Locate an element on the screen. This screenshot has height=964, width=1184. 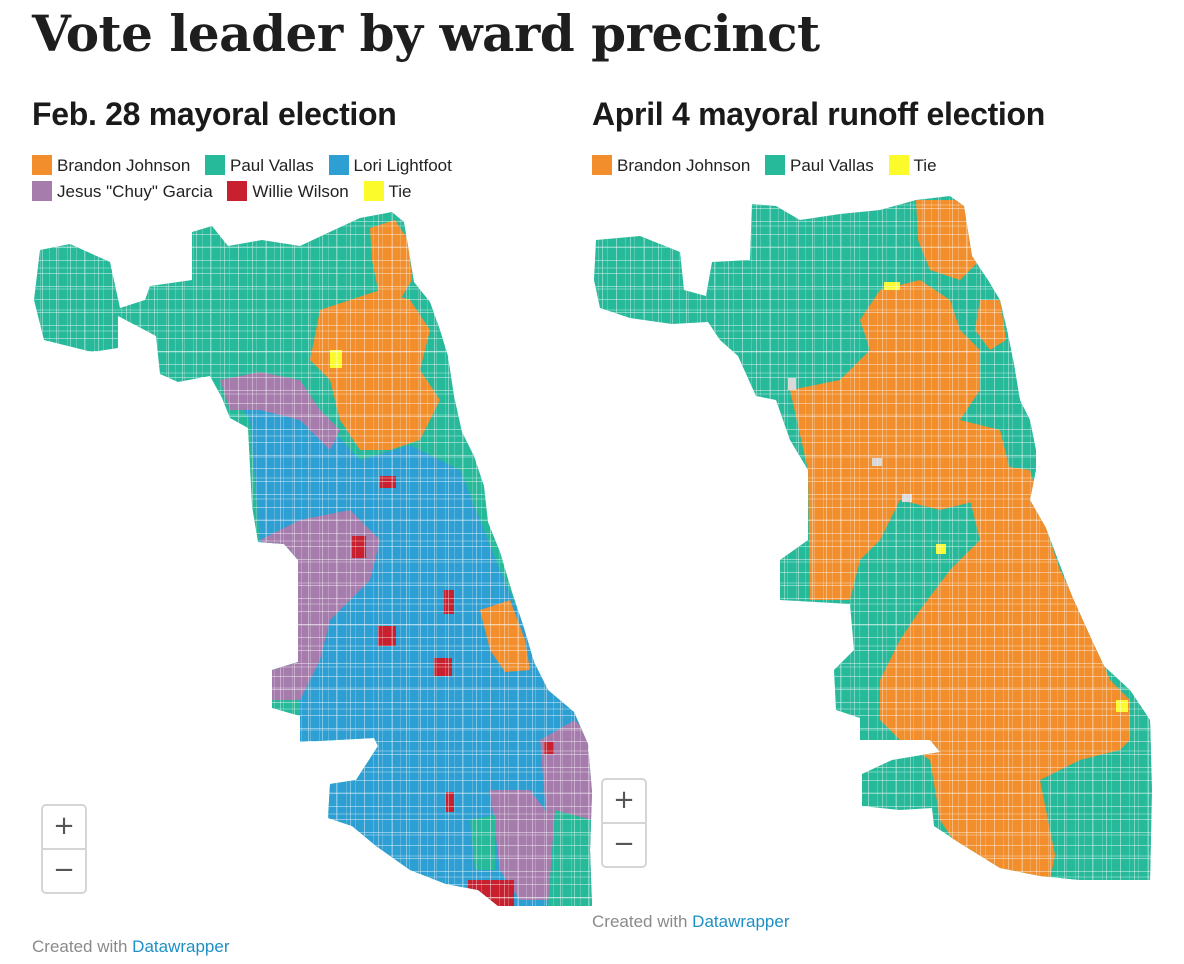
april-map-credit: Created with Datawrapper is located at coordinates (691, 922).